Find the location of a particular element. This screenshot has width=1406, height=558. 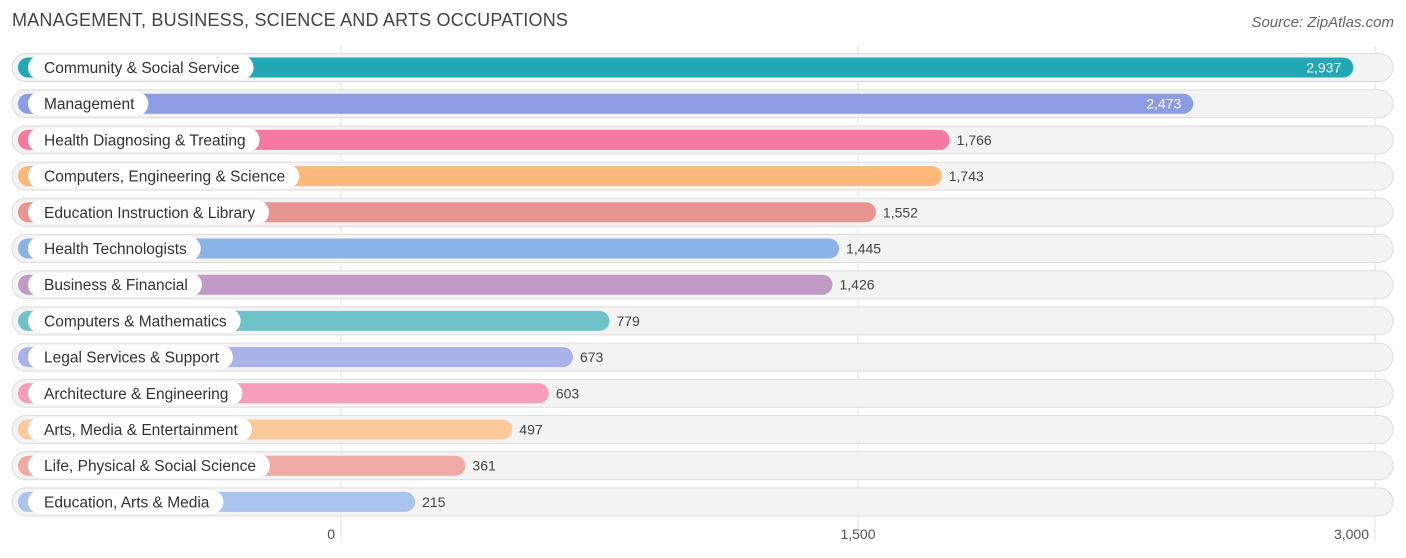

category-label: Management is located at coordinates (89, 104).